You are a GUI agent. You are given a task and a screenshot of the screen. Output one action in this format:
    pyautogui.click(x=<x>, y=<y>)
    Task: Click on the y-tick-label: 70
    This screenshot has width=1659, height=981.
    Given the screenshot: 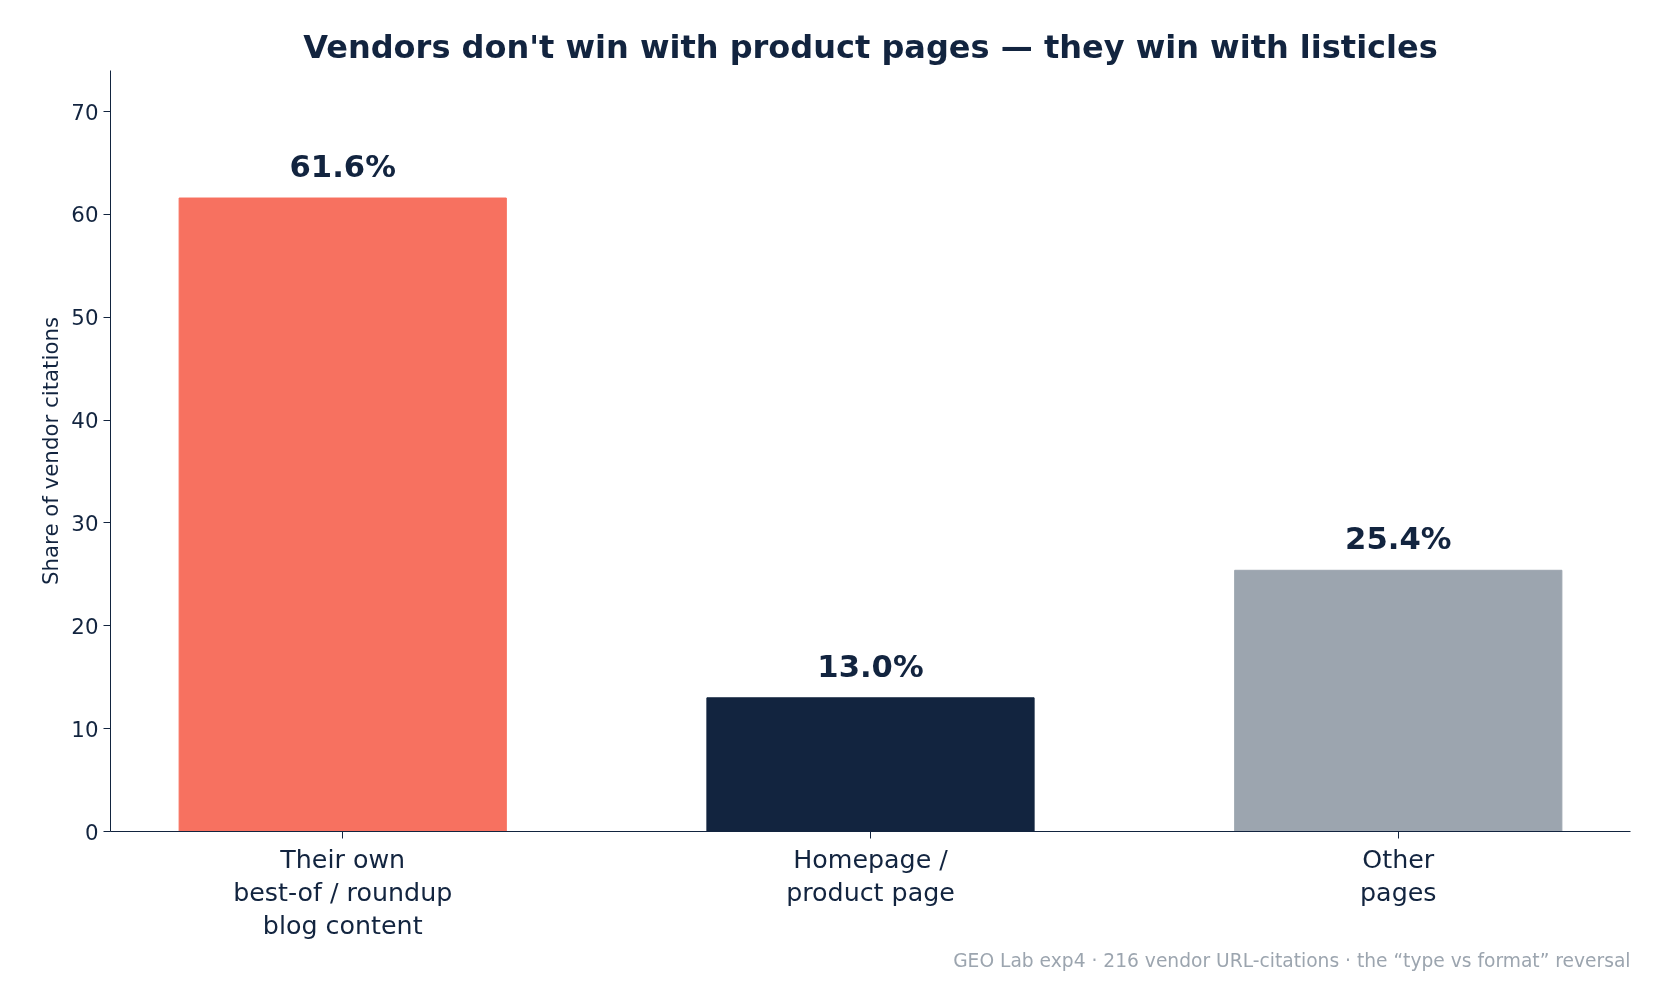 What is the action you would take?
    pyautogui.click(x=85, y=112)
    